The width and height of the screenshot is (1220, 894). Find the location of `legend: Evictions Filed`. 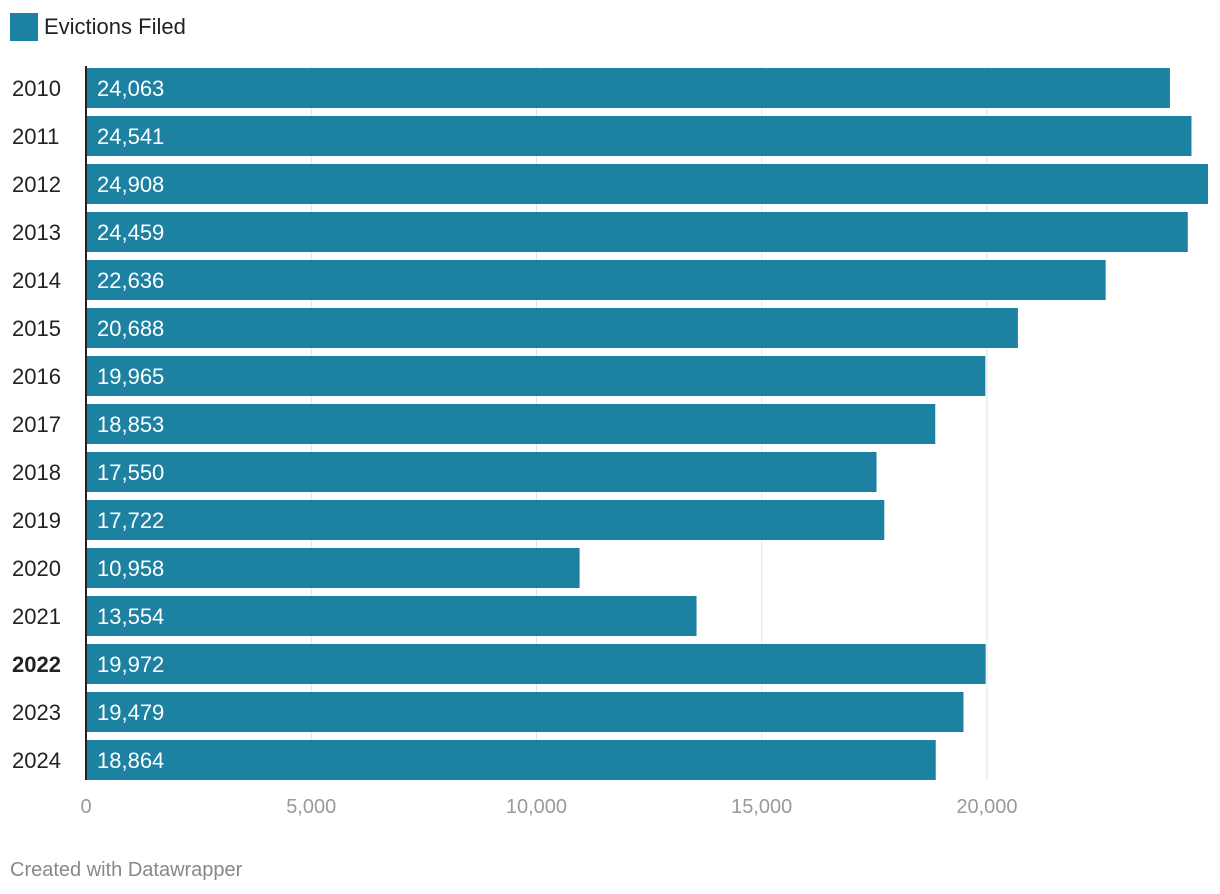

legend: Evictions Filed is located at coordinates (98, 27).